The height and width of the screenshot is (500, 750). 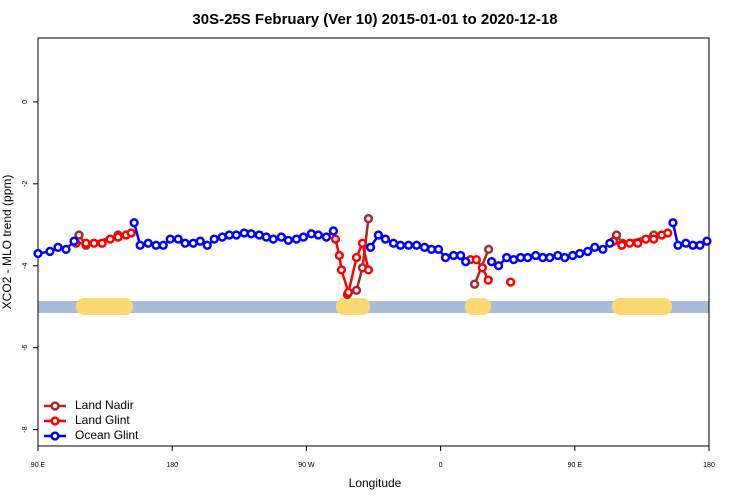 What do you see at coordinates (306, 465) in the screenshot?
I see `x-tick-label: 90 W` at bounding box center [306, 465].